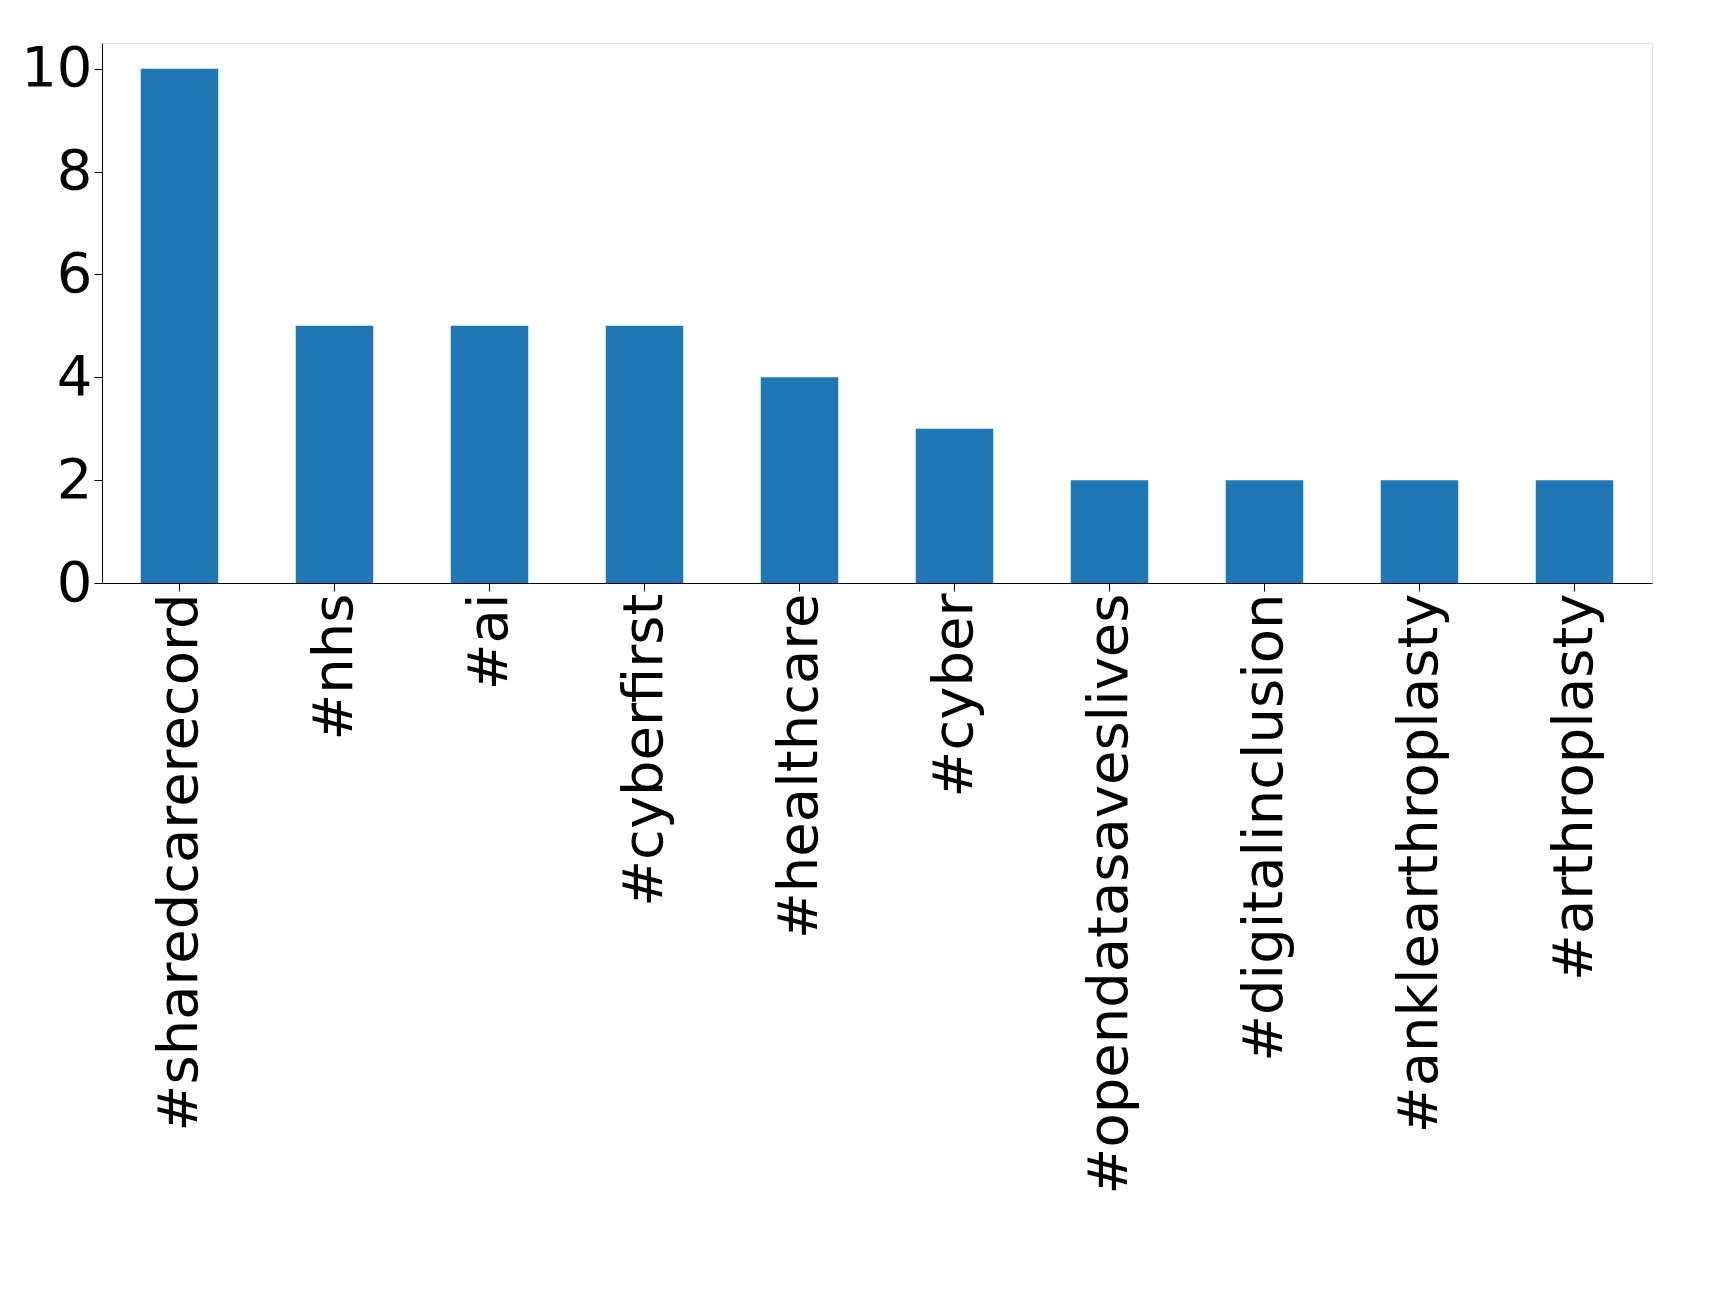 This screenshot has height=1299, width=1719. Describe the element at coordinates (797, 766) in the screenshot. I see `x-tick-label: #healthcare` at that location.